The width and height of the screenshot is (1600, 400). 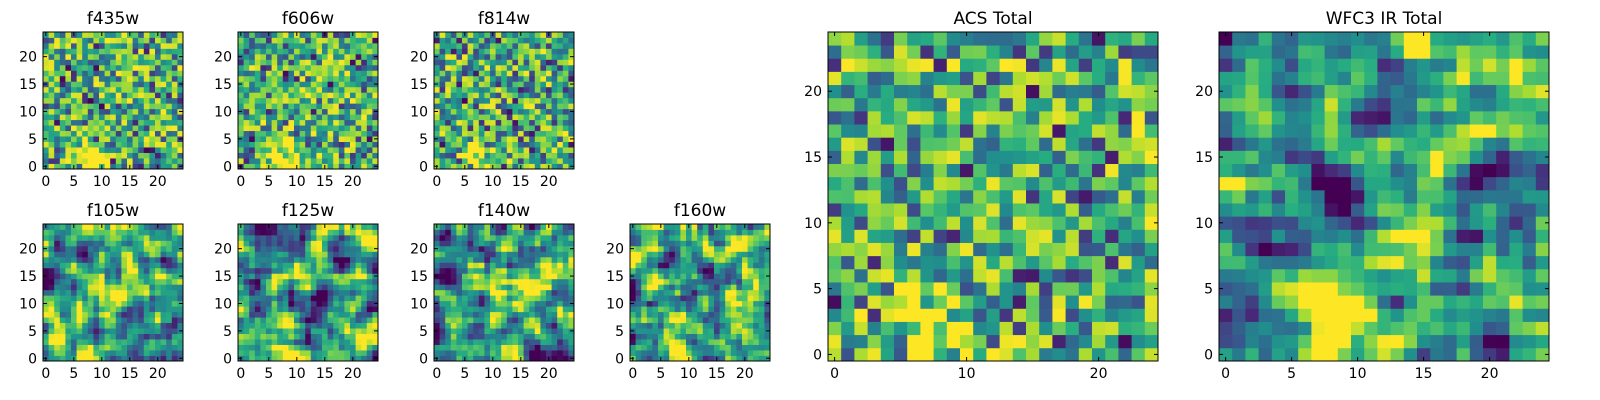 What do you see at coordinates (419, 277) in the screenshot?
I see `y-tick-label: 15` at bounding box center [419, 277].